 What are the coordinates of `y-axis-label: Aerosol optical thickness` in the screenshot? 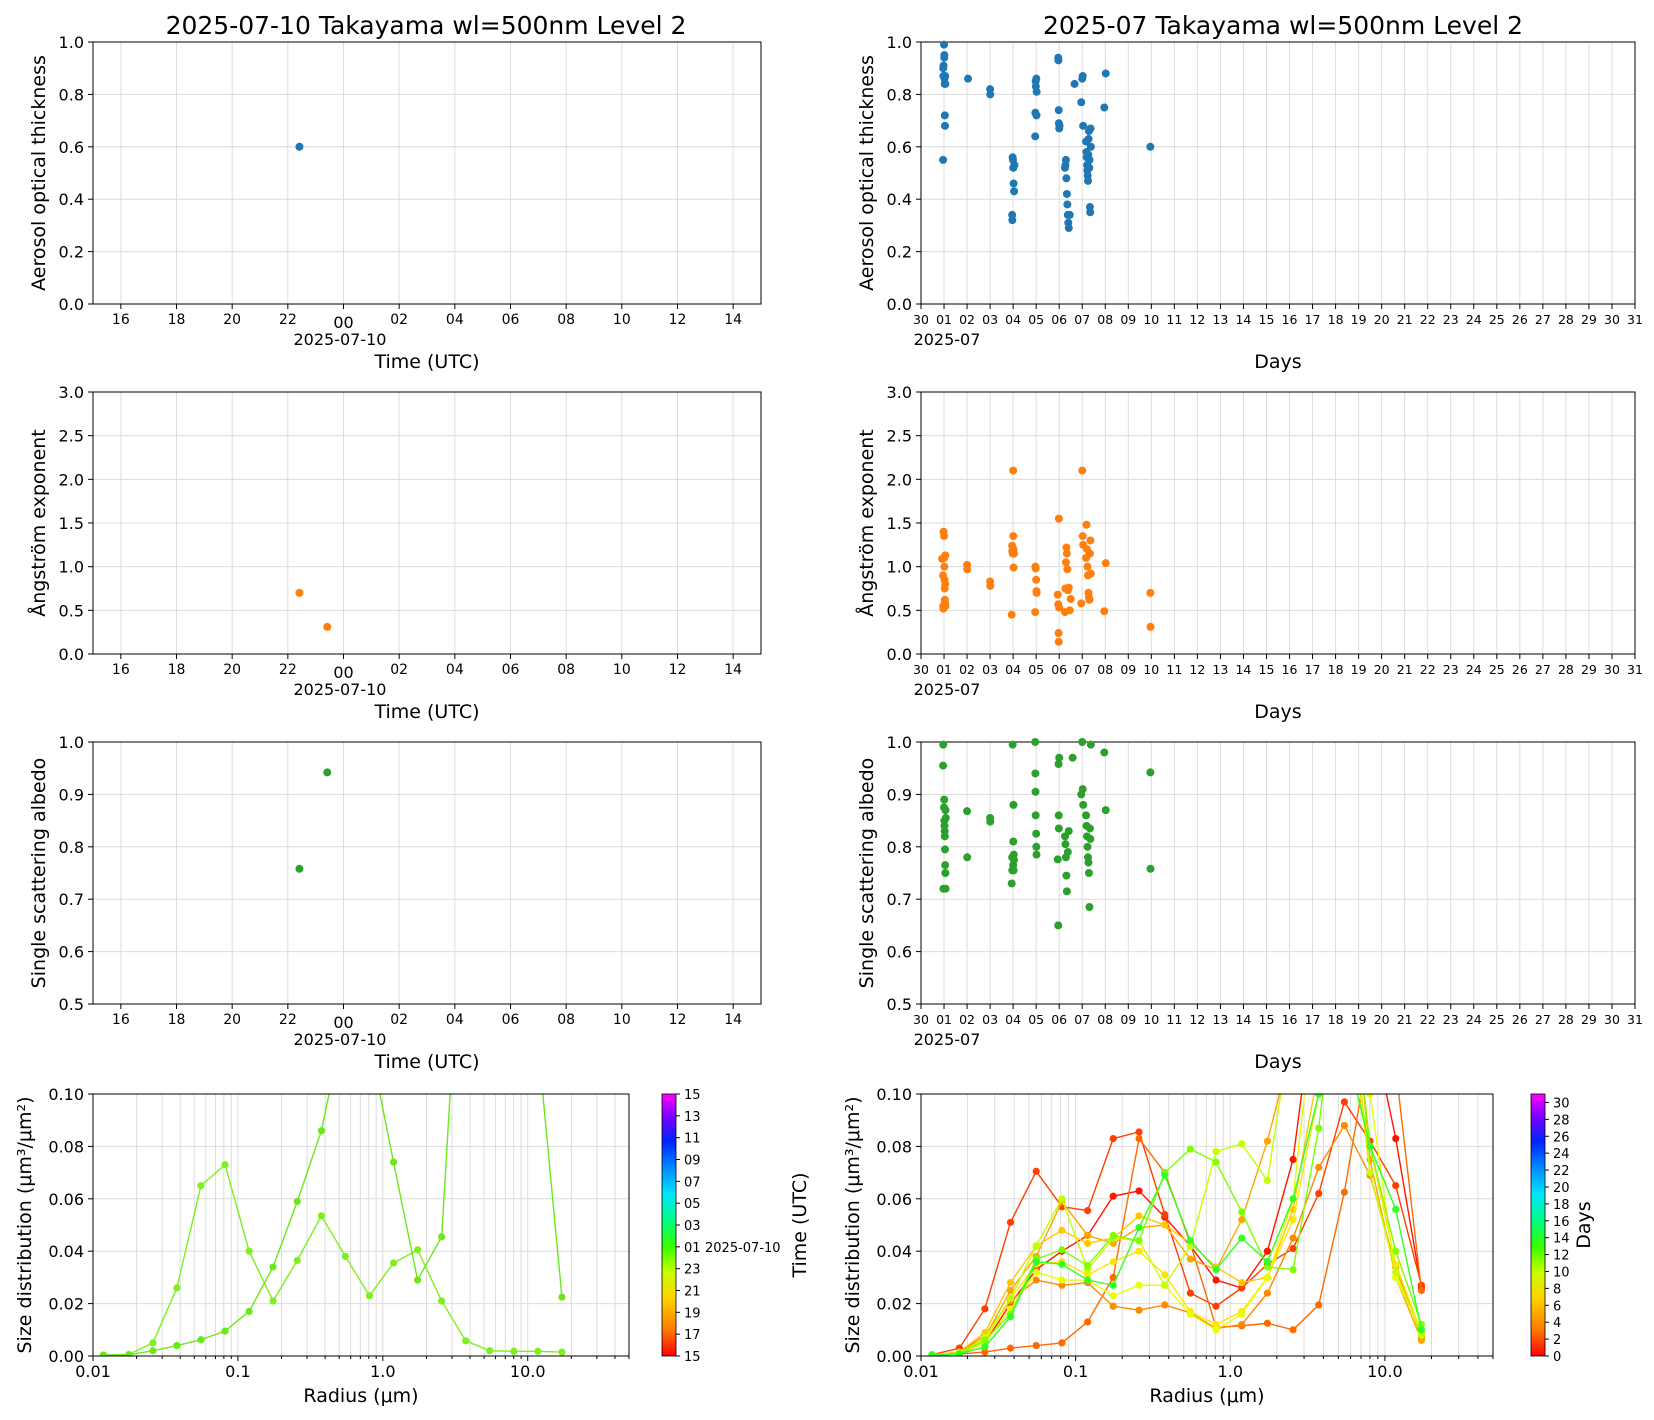 It's located at (39, 173).